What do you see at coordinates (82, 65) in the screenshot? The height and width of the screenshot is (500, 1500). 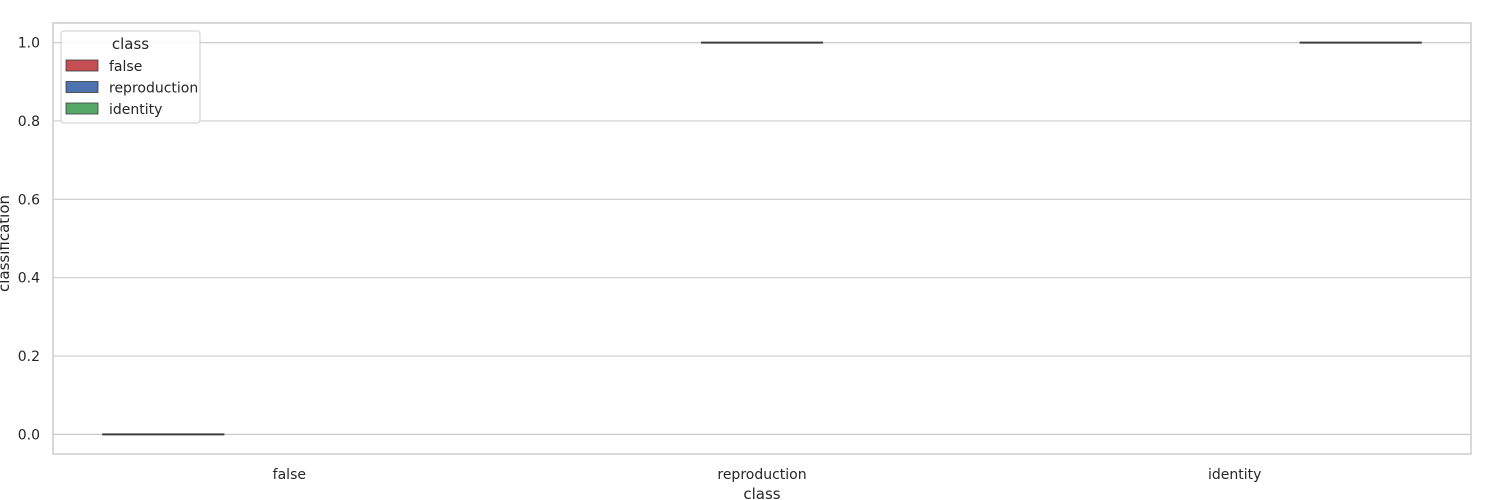 I see `legend-swatch-false` at bounding box center [82, 65].